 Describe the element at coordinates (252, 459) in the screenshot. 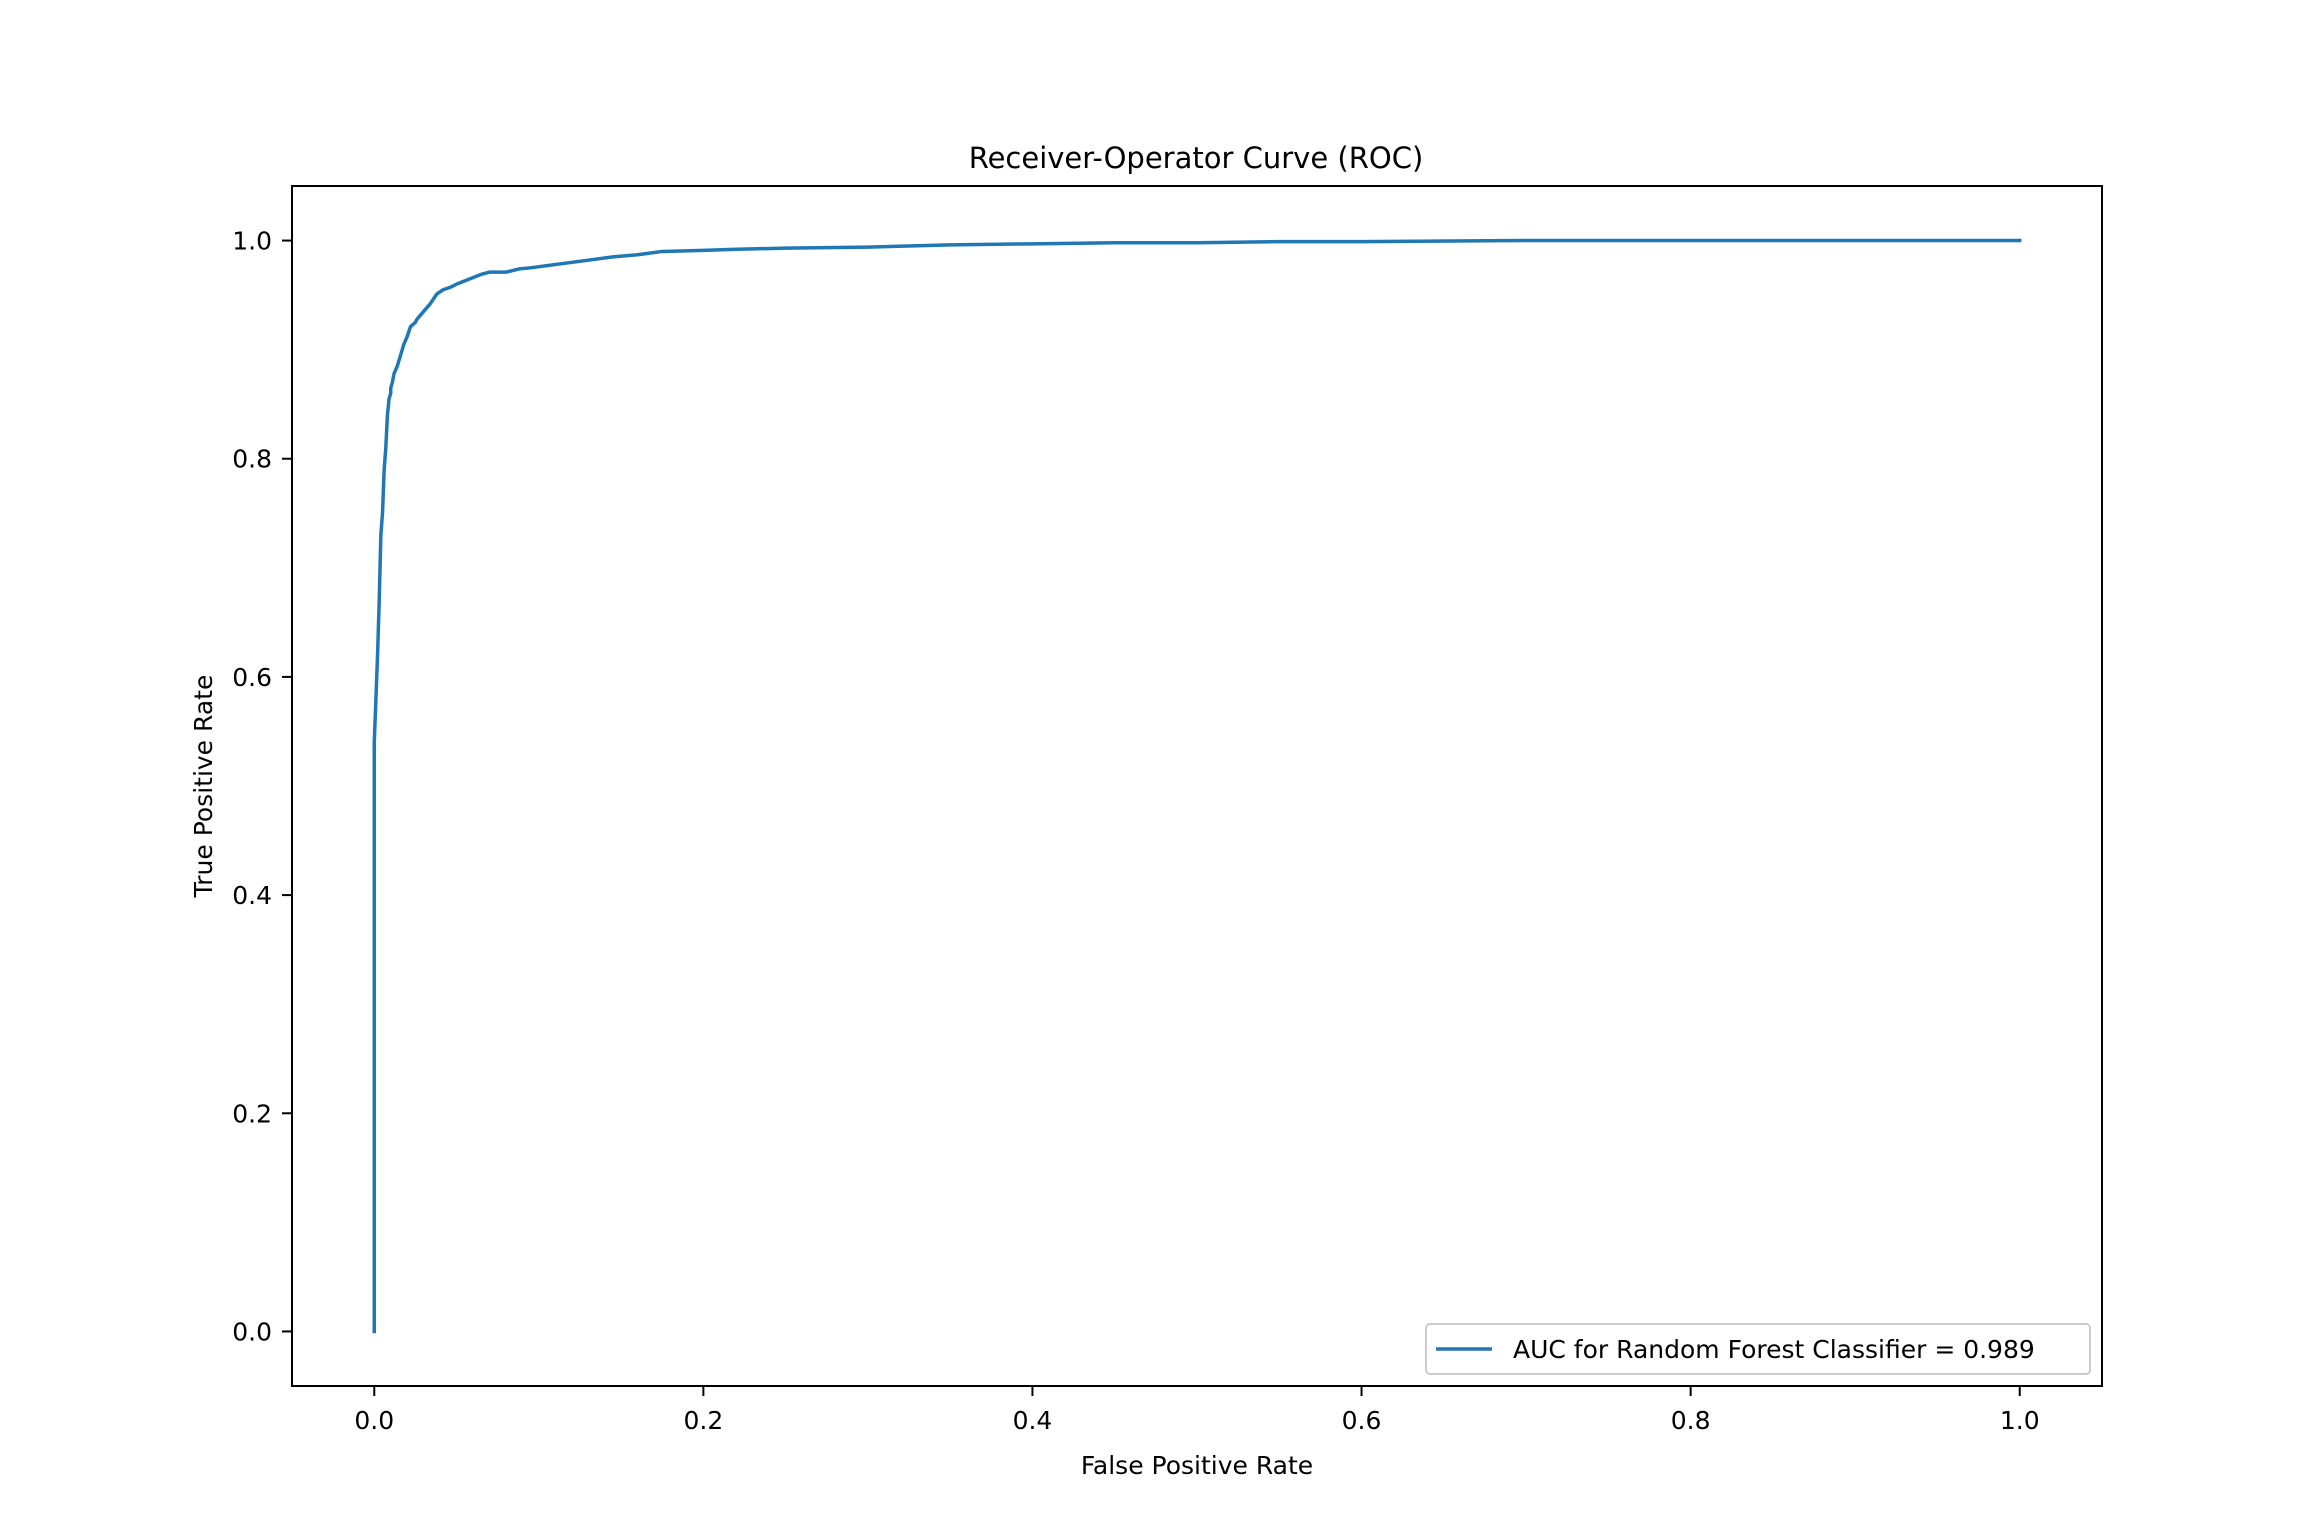

I see `y-tick-label: 0.8` at that location.